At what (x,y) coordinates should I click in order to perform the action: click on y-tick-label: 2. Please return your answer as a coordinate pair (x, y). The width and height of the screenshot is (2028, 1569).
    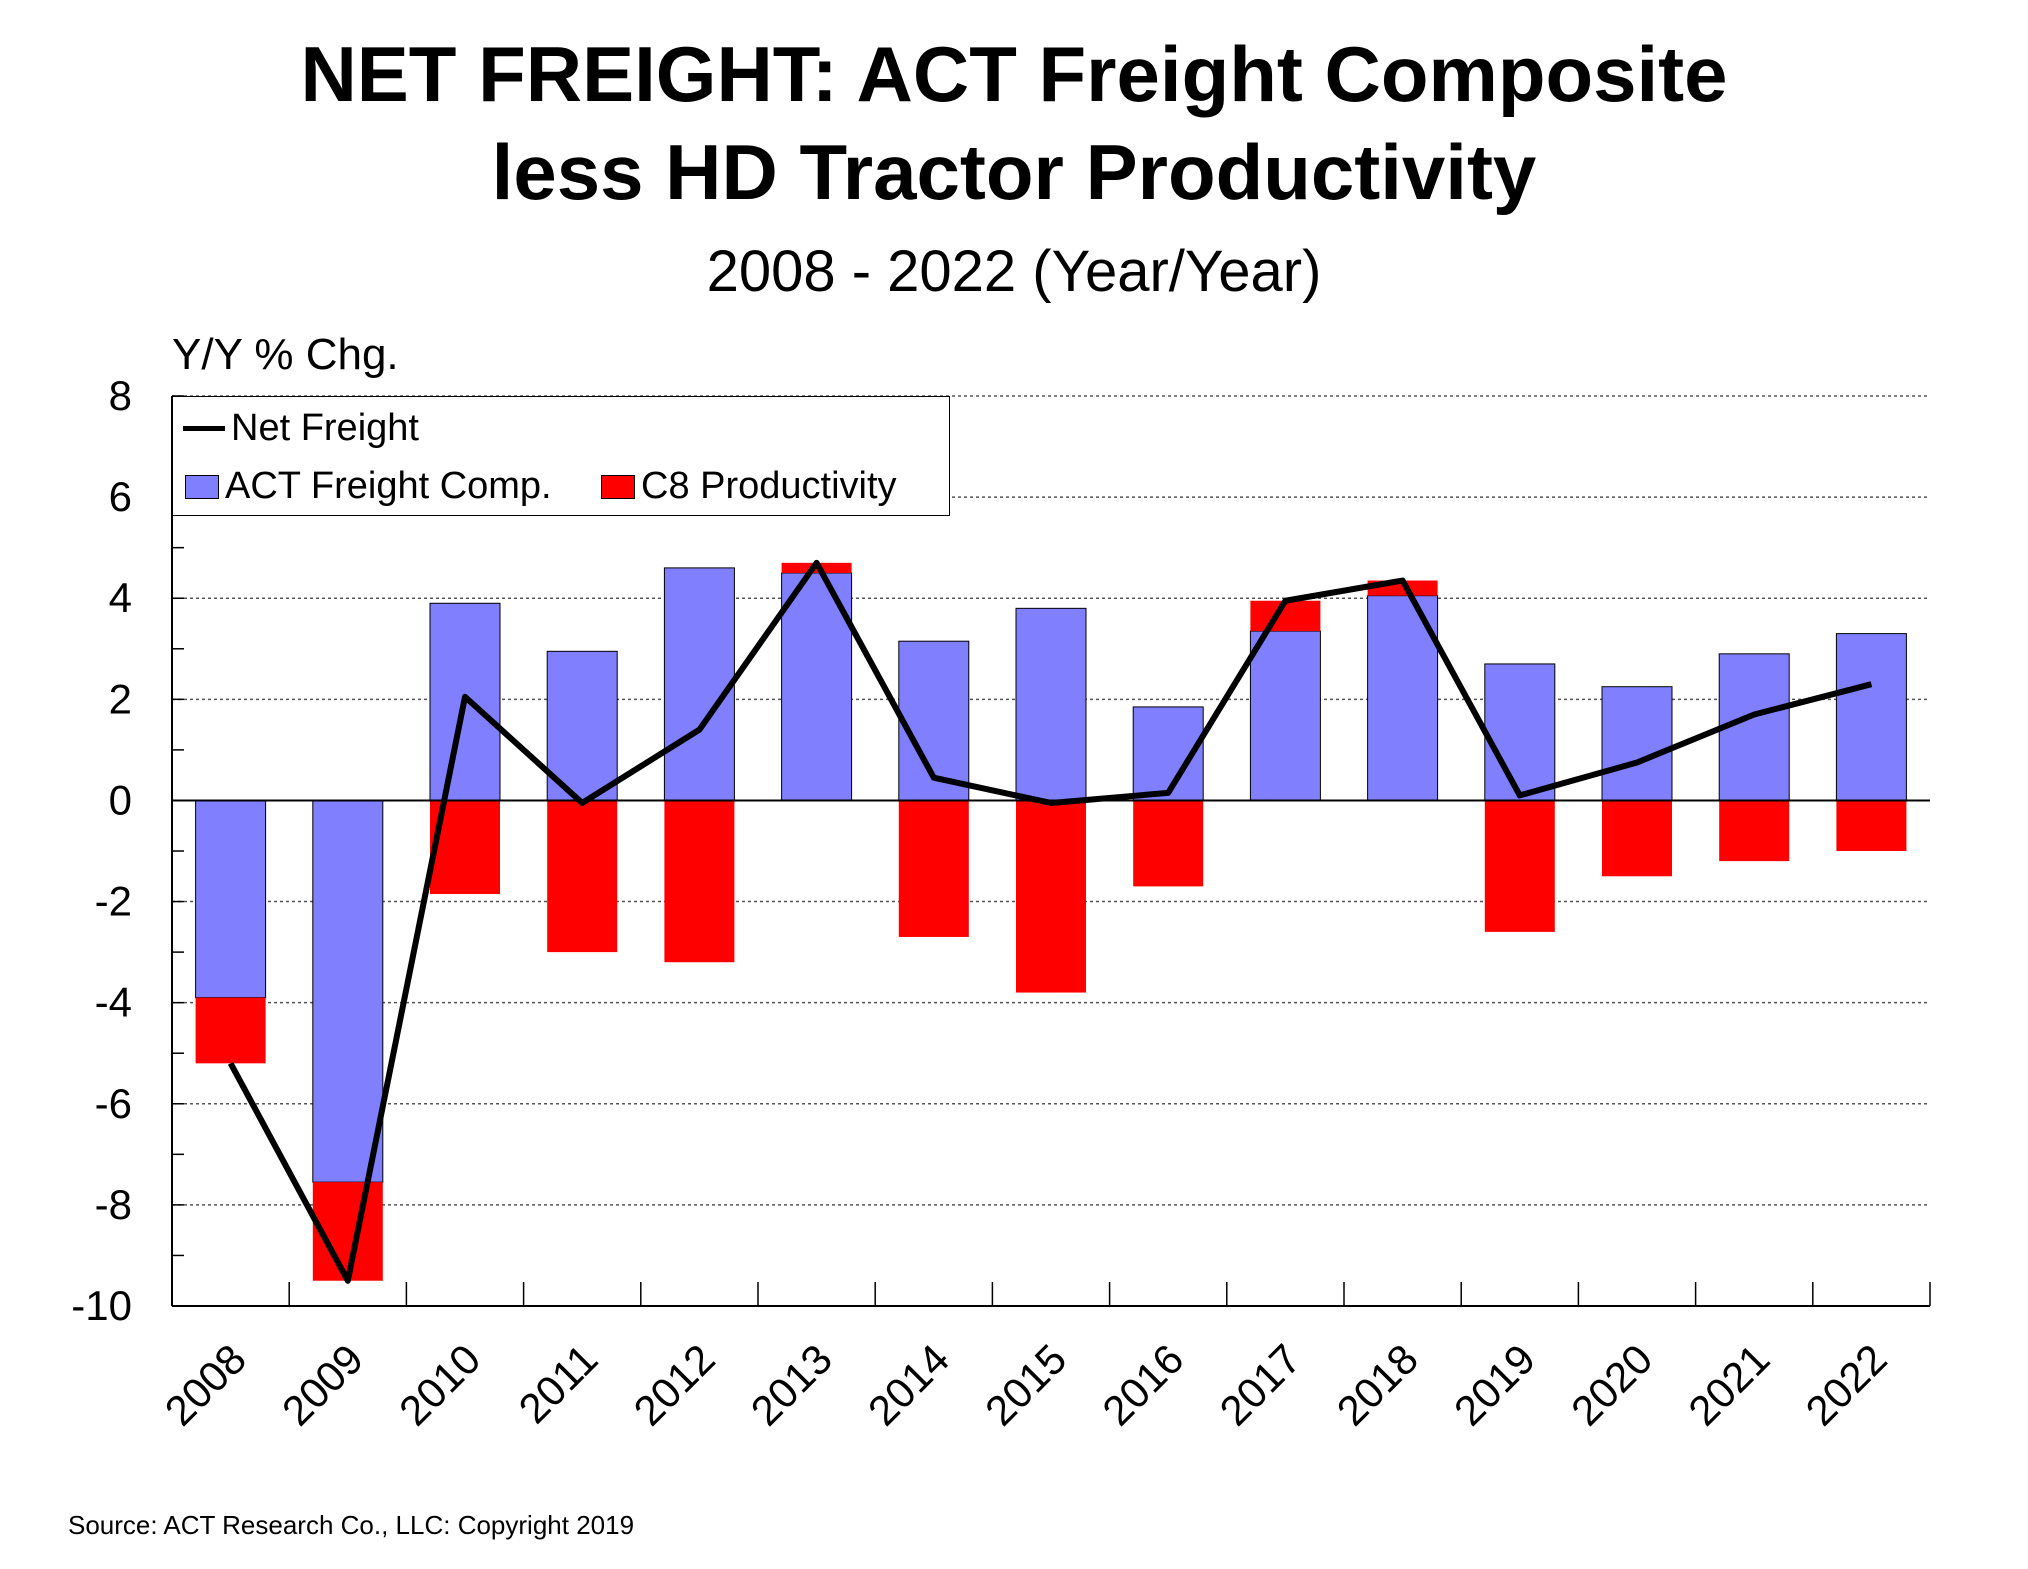
    Looking at the image, I should click on (120, 698).